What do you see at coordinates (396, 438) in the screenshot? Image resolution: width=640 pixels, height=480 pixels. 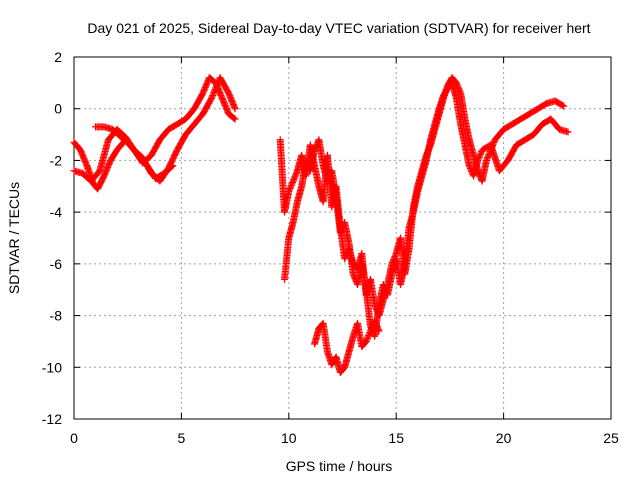 I see `x-tick-label: 15` at bounding box center [396, 438].